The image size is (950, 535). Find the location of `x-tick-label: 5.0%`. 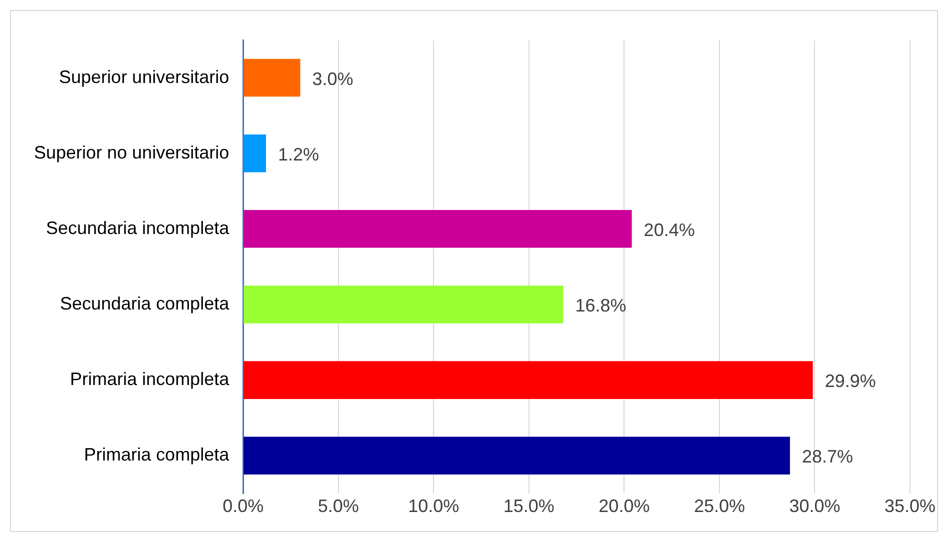

x-tick-label: 5.0% is located at coordinates (338, 506).